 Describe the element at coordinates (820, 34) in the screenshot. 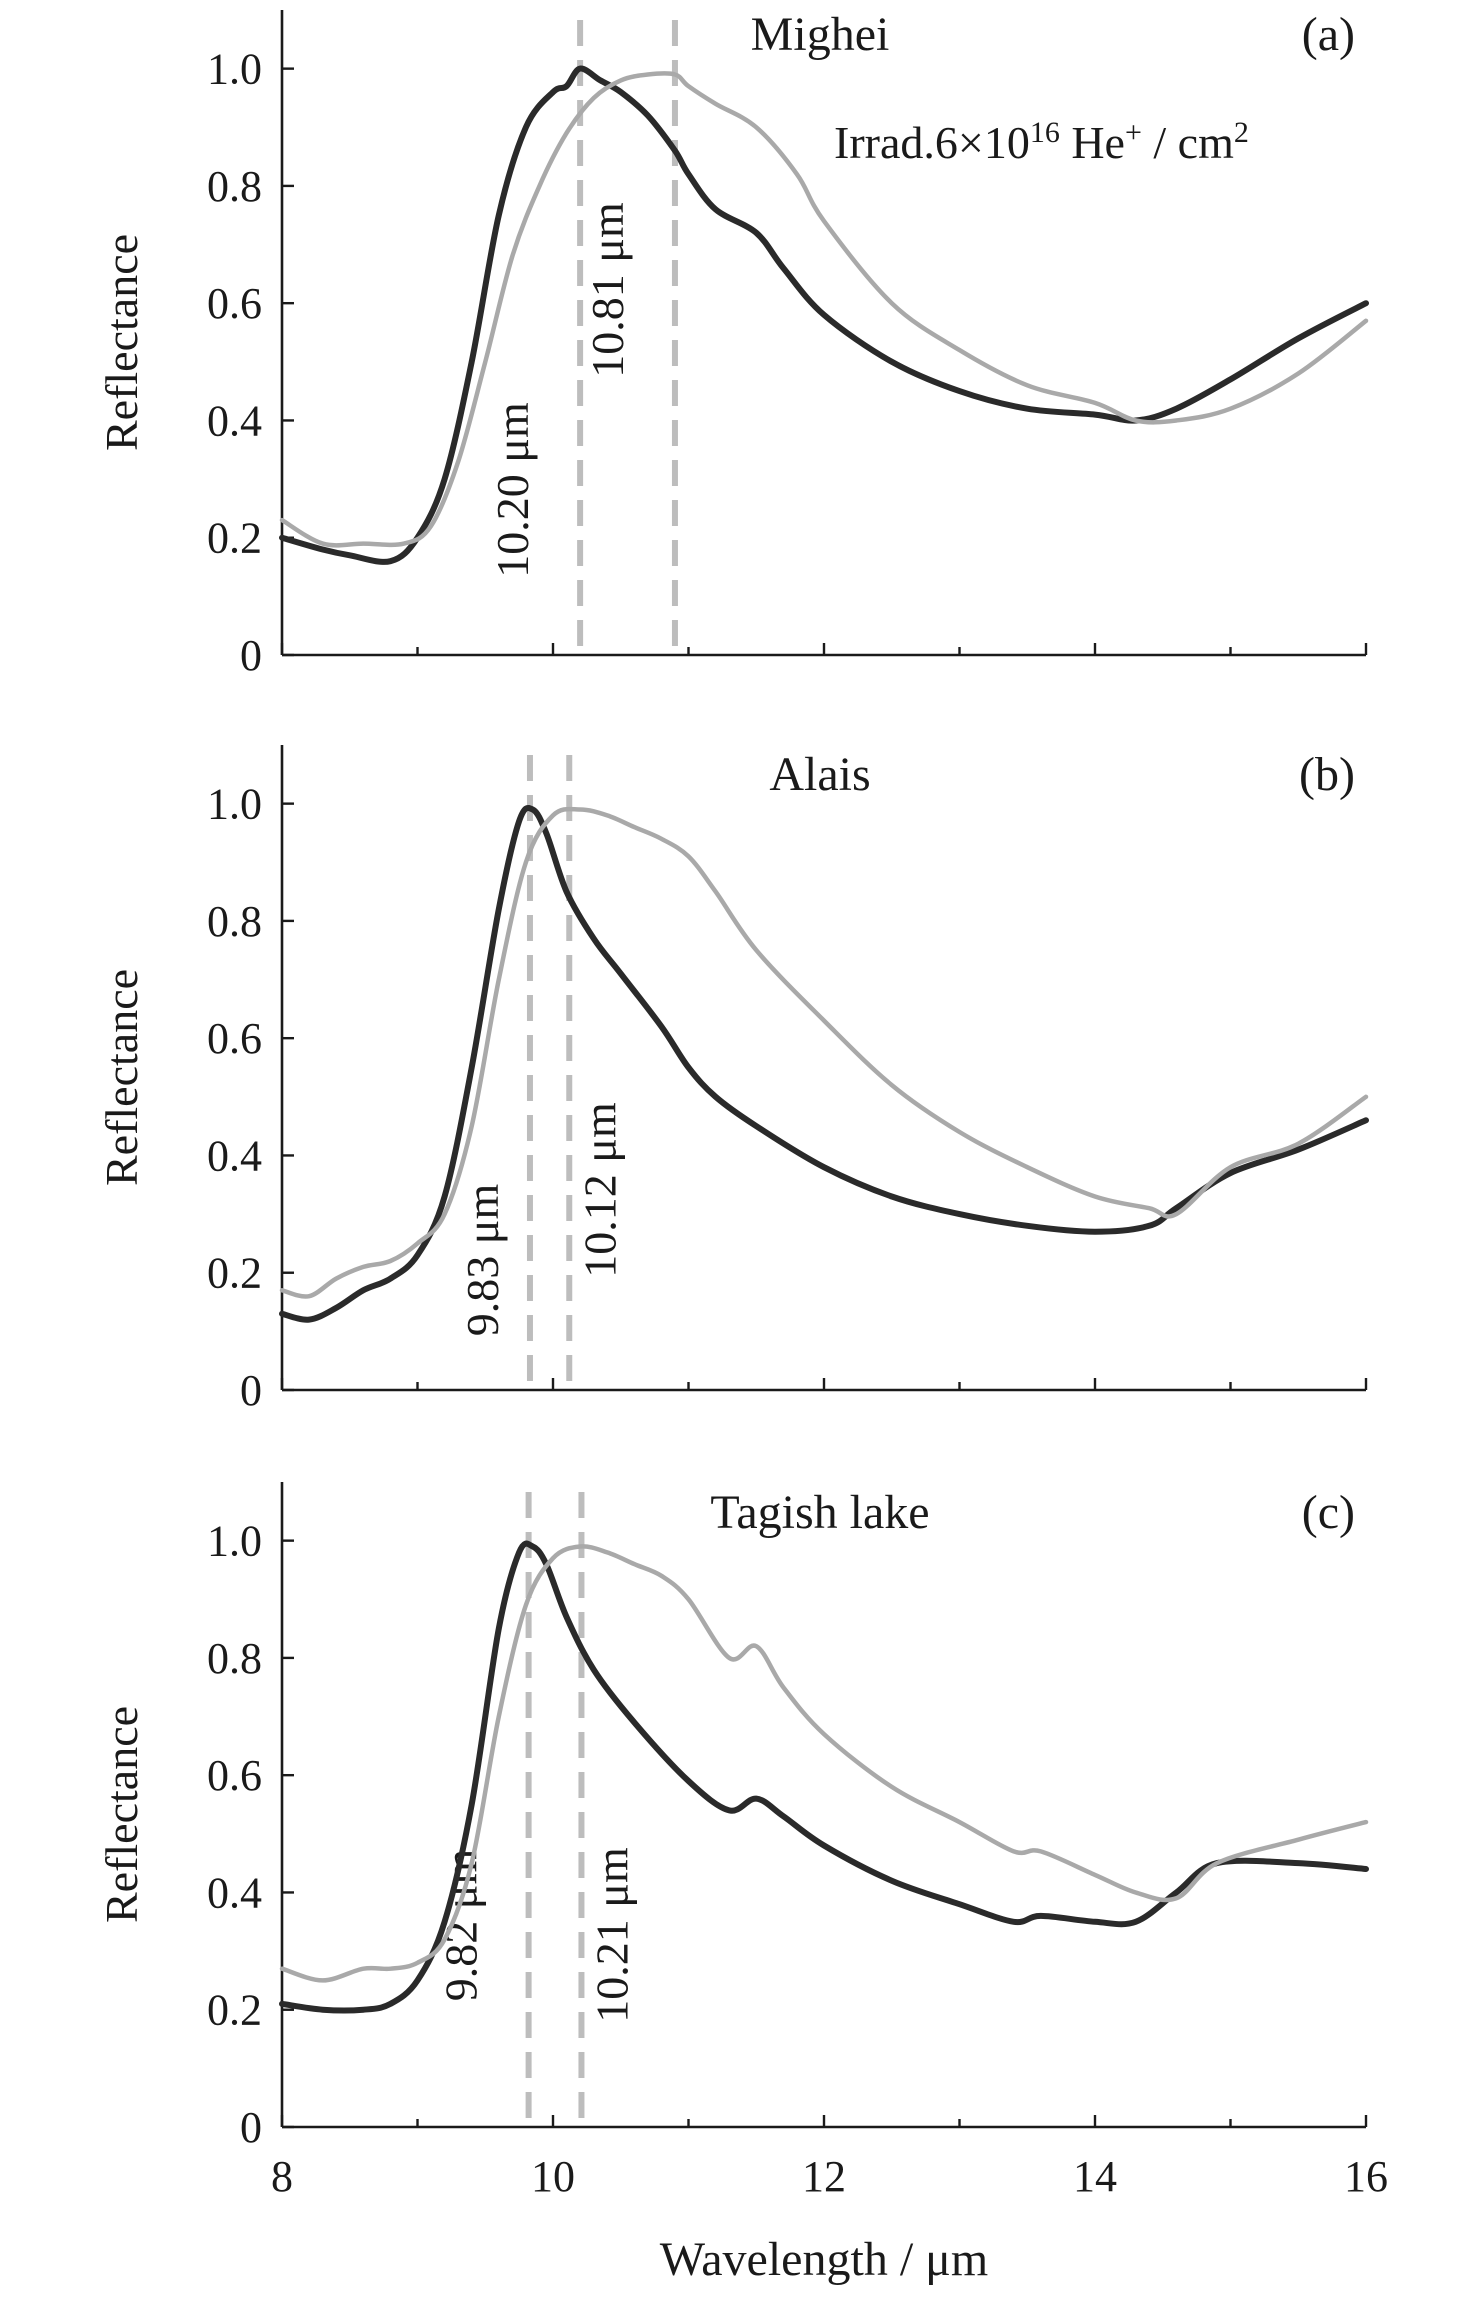

I see `chart-title: Mighei` at that location.